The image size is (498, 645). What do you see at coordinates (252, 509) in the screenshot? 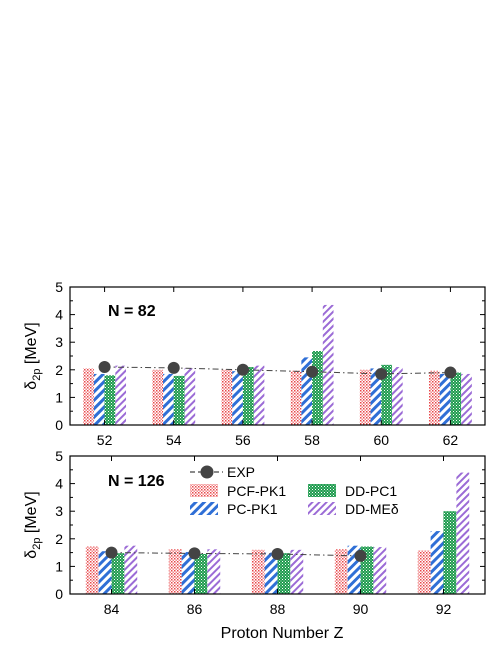
I see `legend-label-pc-pk1: PC-PK1` at bounding box center [252, 509].